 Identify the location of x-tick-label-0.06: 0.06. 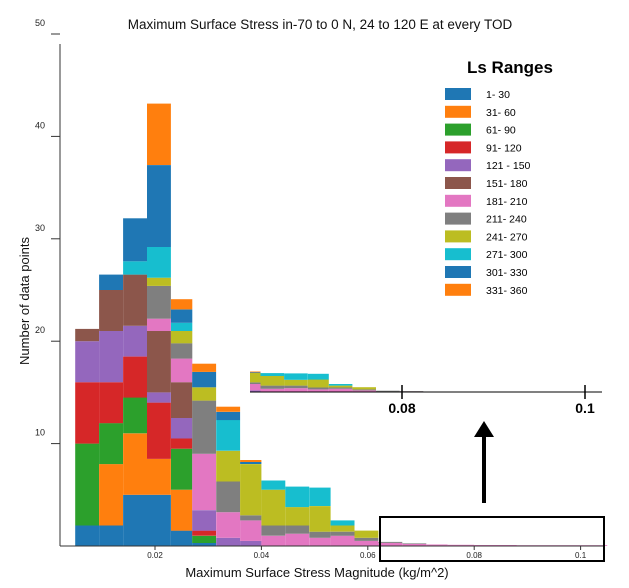
(368, 555).